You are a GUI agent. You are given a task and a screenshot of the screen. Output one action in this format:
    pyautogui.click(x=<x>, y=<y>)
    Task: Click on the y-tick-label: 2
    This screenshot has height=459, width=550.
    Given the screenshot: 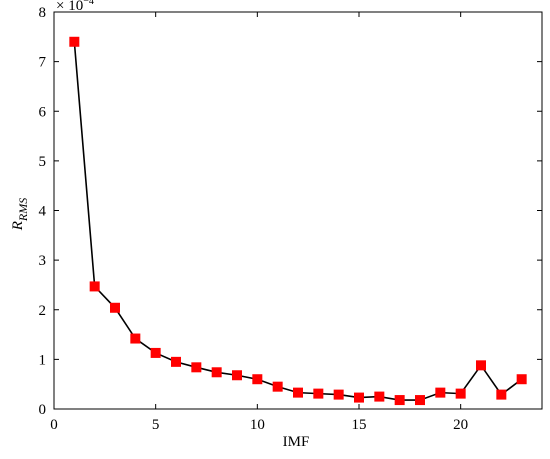 What is the action you would take?
    pyautogui.click(x=43, y=311)
    